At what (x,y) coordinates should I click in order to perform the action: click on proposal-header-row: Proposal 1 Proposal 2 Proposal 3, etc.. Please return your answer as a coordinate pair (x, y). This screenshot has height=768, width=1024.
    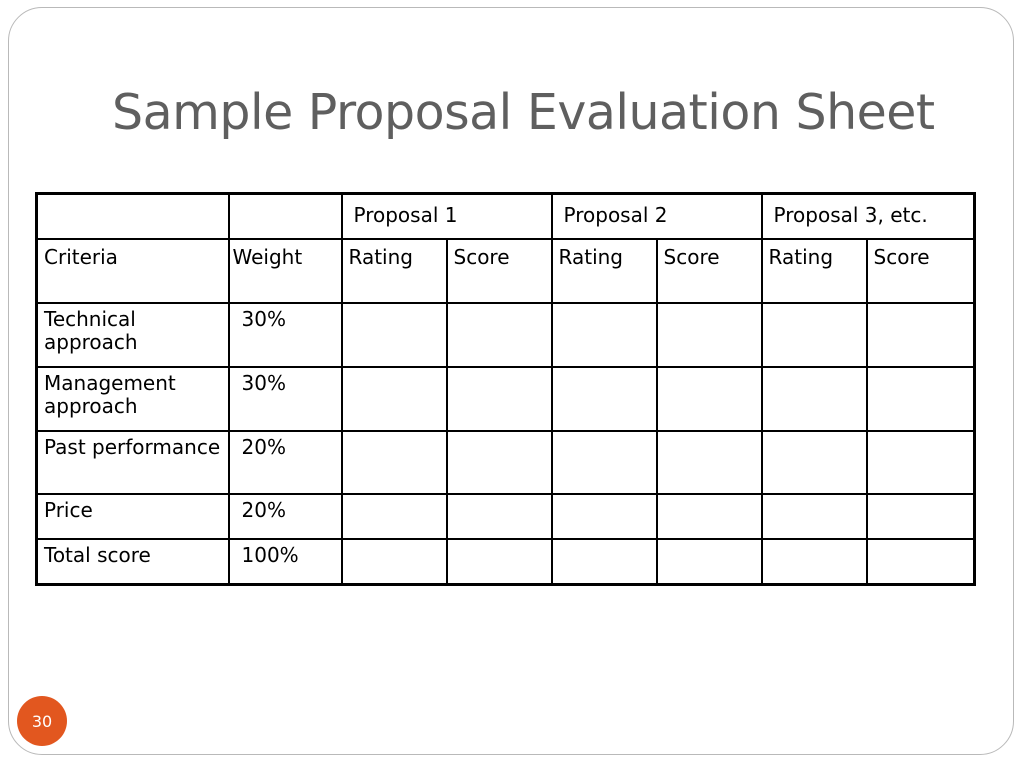
    Looking at the image, I should click on (505, 216).